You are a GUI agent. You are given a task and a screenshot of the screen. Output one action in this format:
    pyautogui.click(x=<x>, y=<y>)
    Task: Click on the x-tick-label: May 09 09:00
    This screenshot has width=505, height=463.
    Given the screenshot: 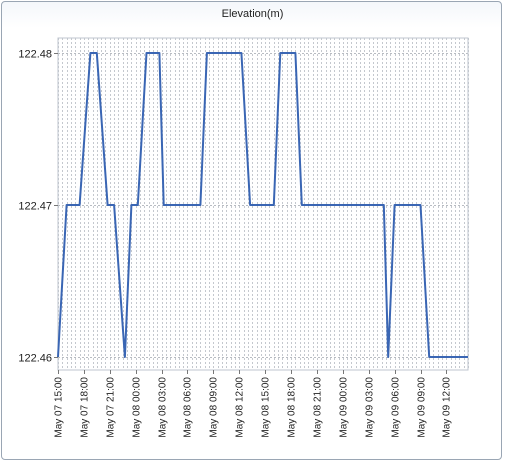 What is the action you would take?
    pyautogui.click(x=422, y=407)
    